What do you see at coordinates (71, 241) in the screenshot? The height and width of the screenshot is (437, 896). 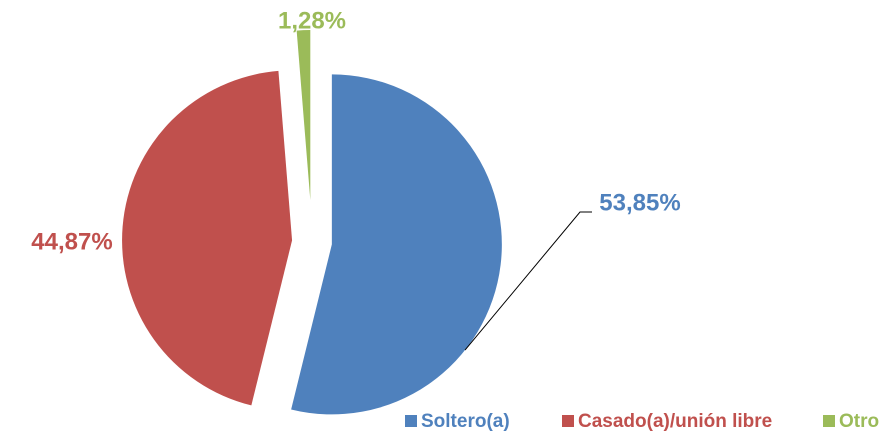 I see `data-label: 44,87%` at bounding box center [71, 241].